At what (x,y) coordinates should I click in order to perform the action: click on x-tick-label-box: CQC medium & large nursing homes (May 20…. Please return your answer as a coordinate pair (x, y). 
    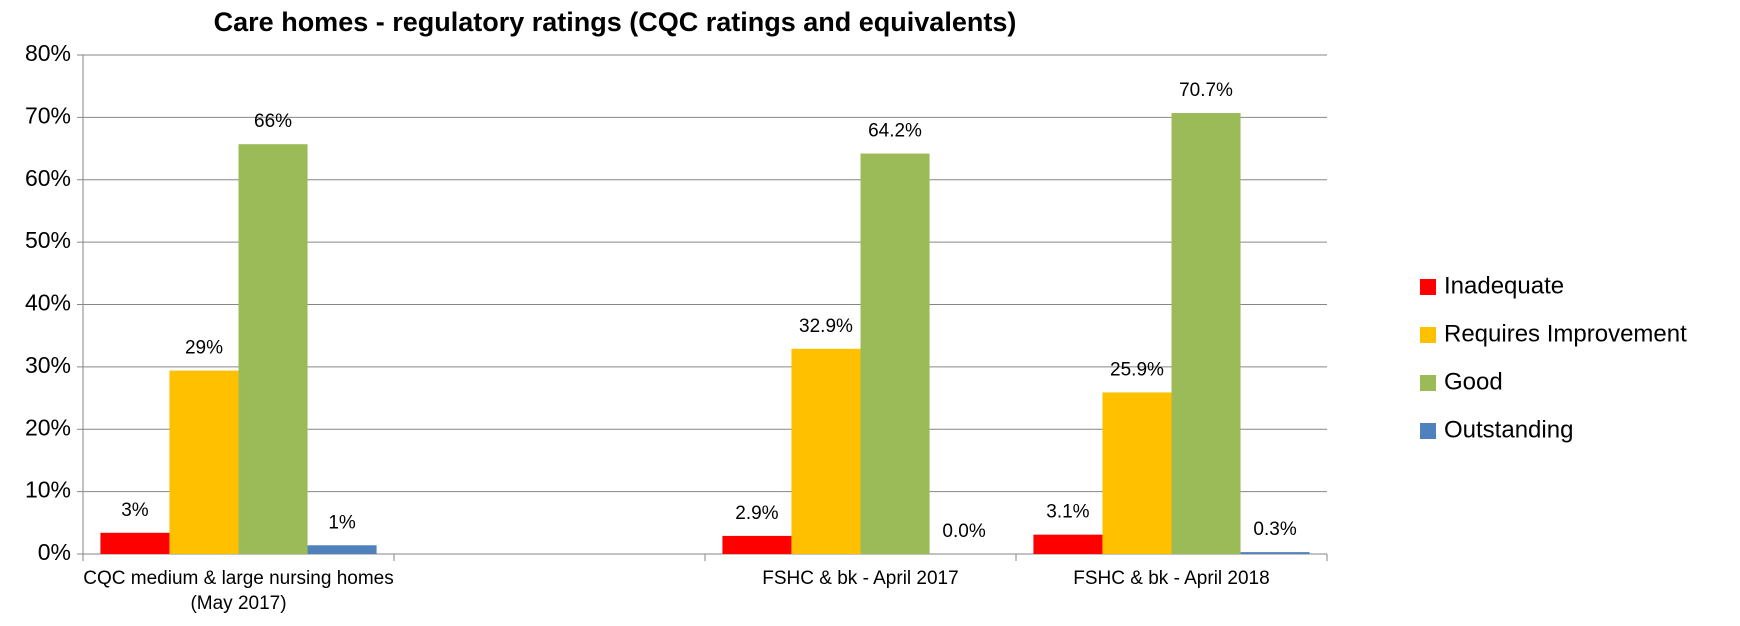
    Looking at the image, I should click on (238, 591).